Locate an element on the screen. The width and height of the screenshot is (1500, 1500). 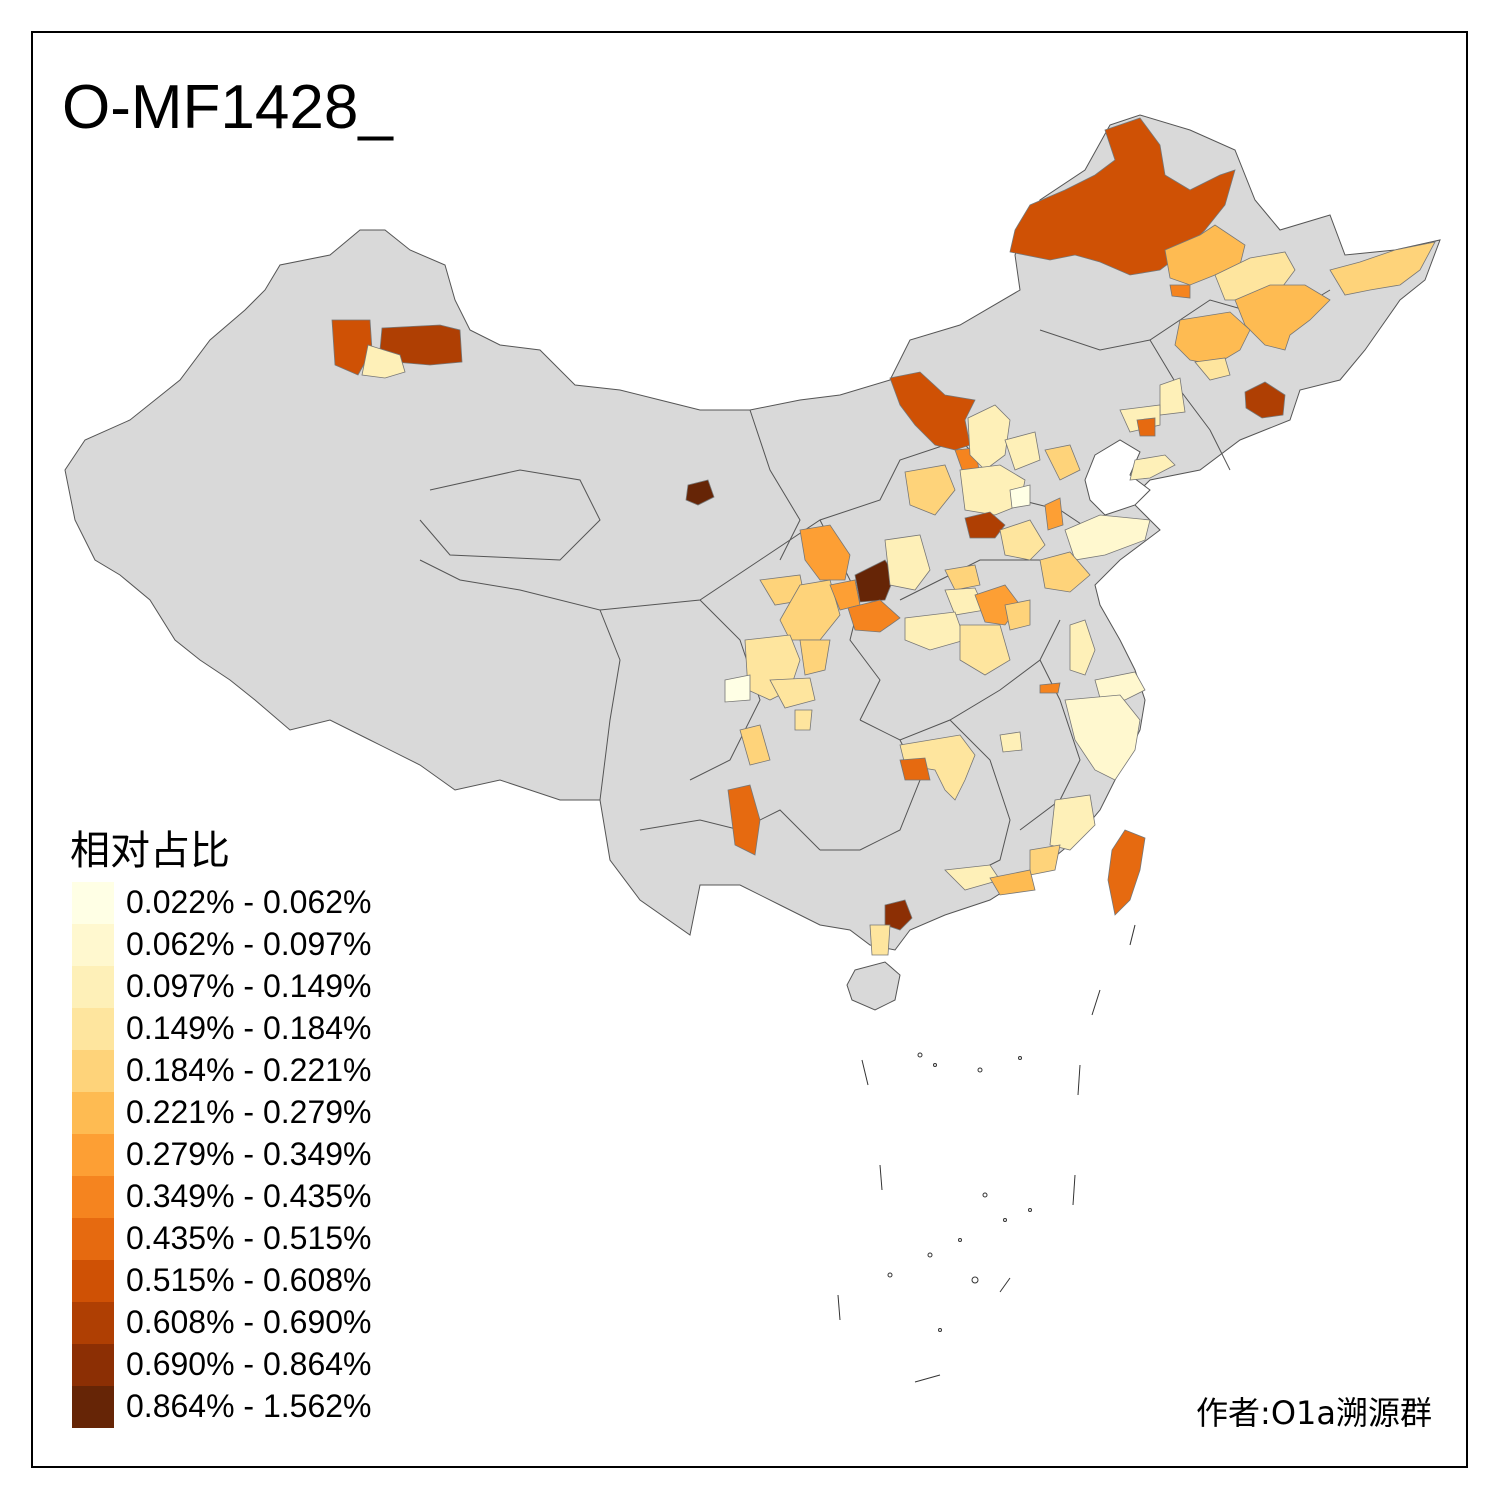
legend-label: 0.435% - 0.515% is located at coordinates (249, 1238).